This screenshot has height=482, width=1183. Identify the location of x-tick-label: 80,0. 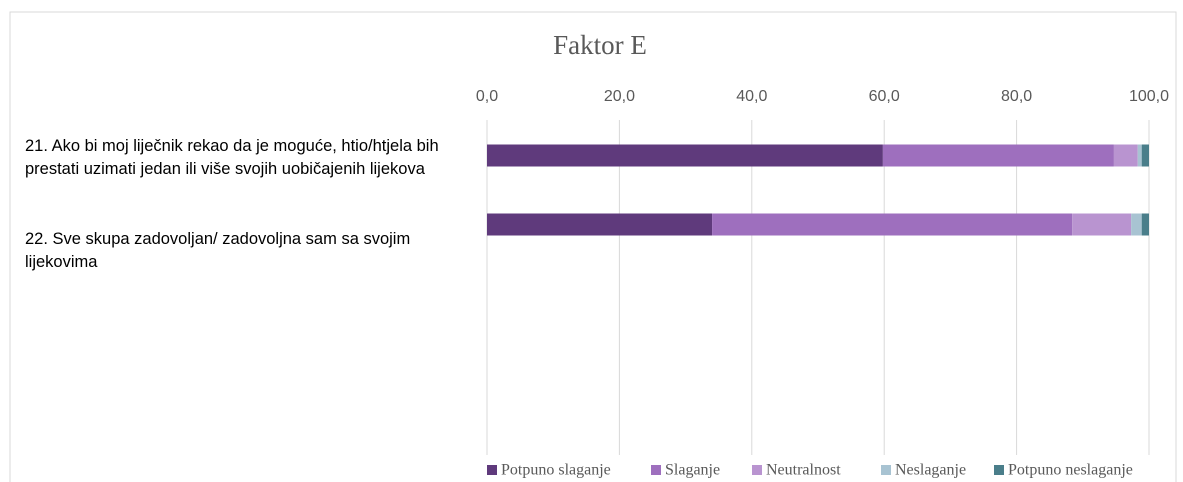
(1016, 96).